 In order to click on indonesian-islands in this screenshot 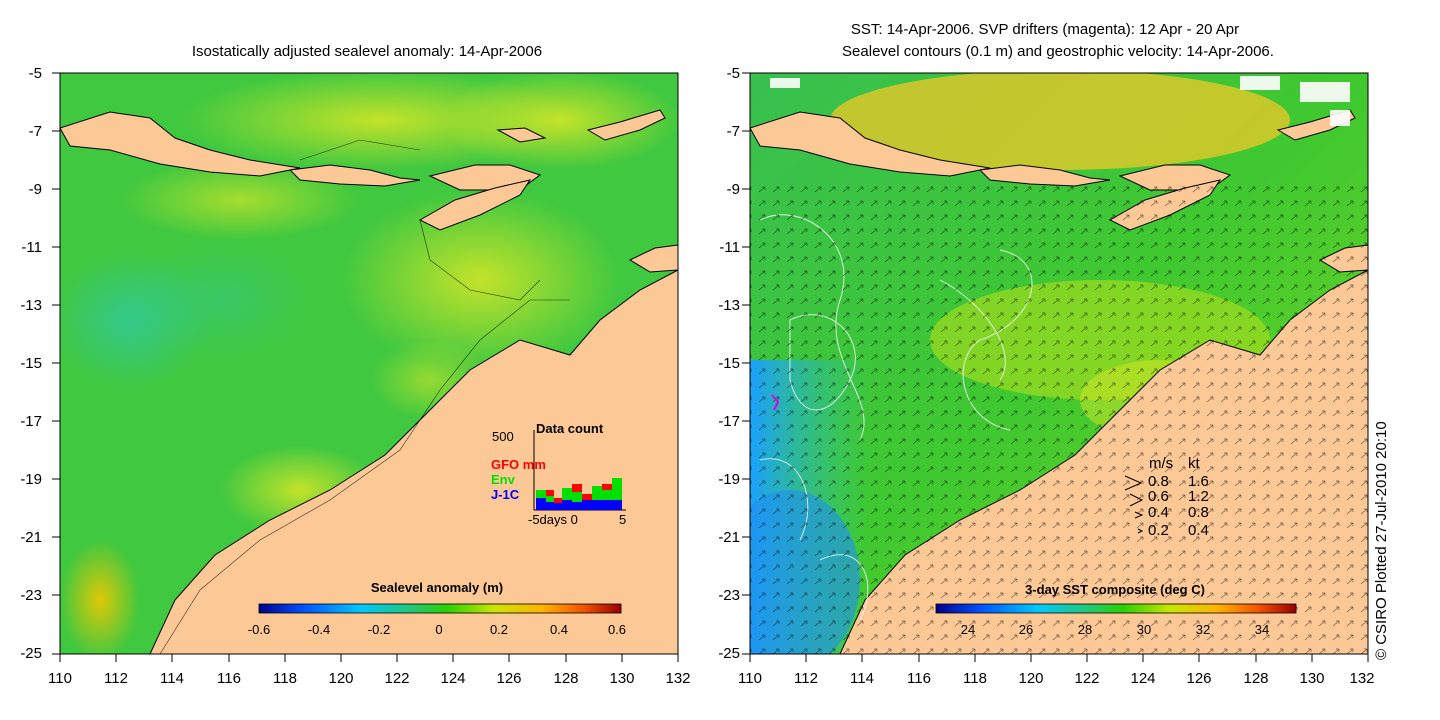, I will do `click(369, 191)`.